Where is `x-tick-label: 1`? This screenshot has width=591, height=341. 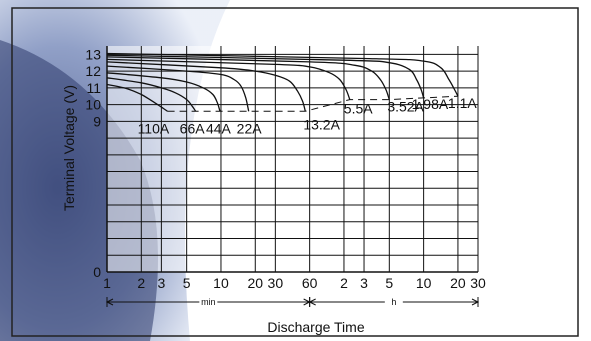
x-tick-label: 1 is located at coordinates (107, 283).